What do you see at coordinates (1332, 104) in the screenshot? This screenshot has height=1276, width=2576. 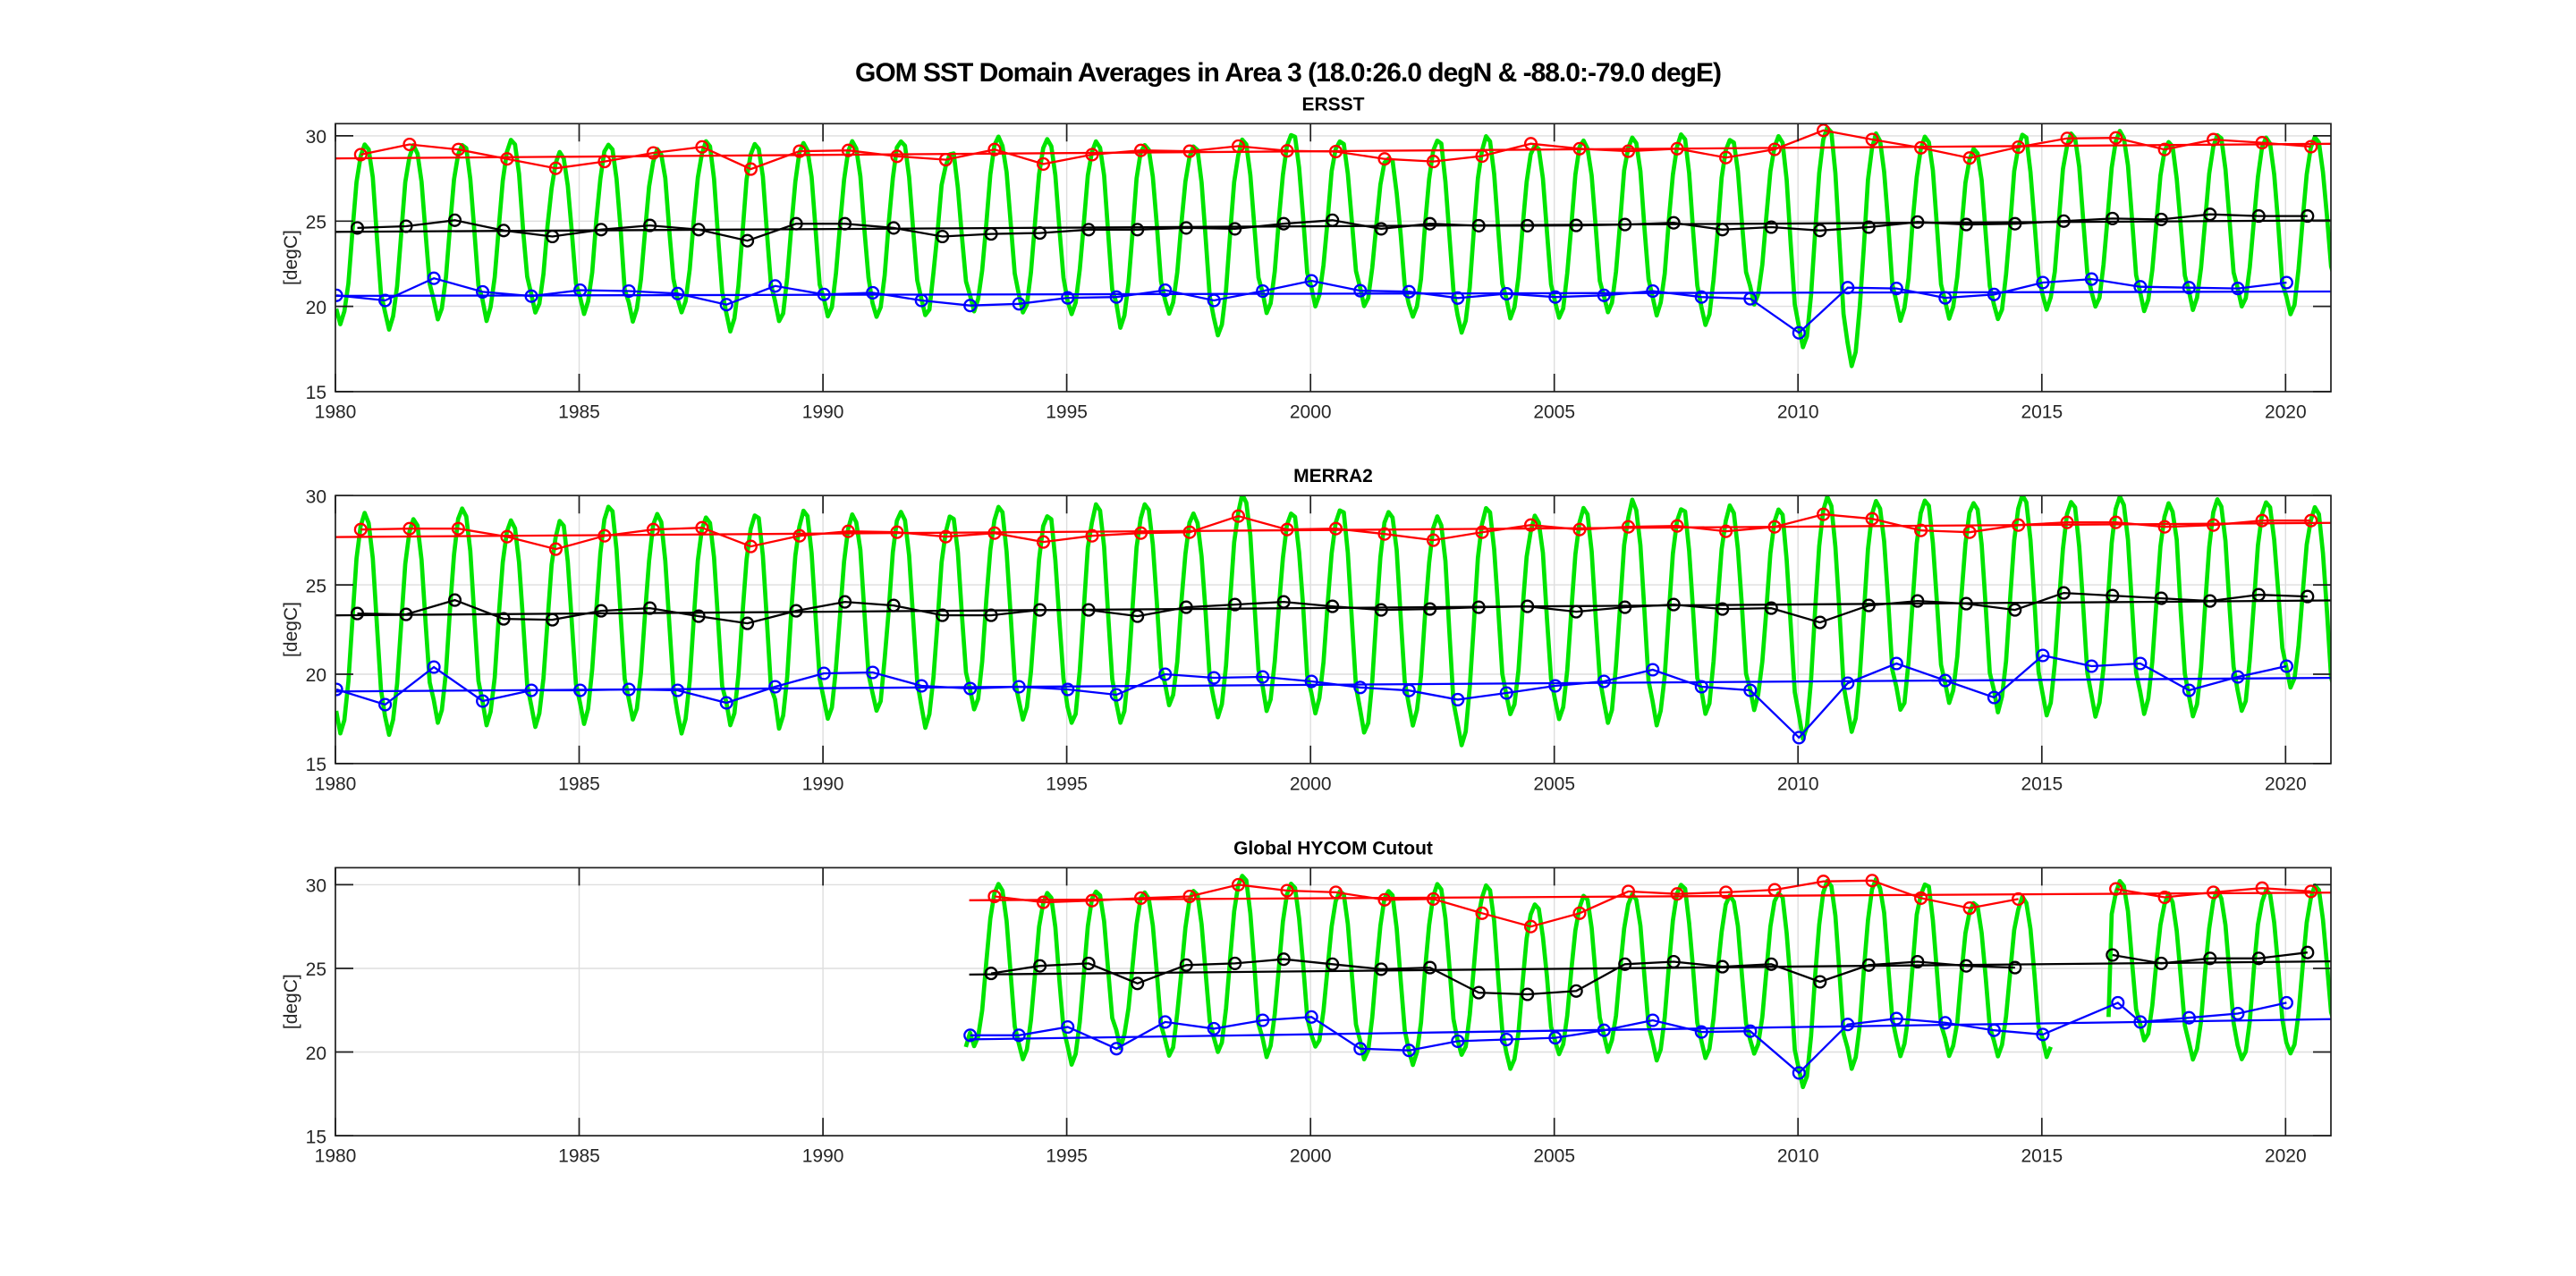 I see `svg-text: ERSST` at bounding box center [1332, 104].